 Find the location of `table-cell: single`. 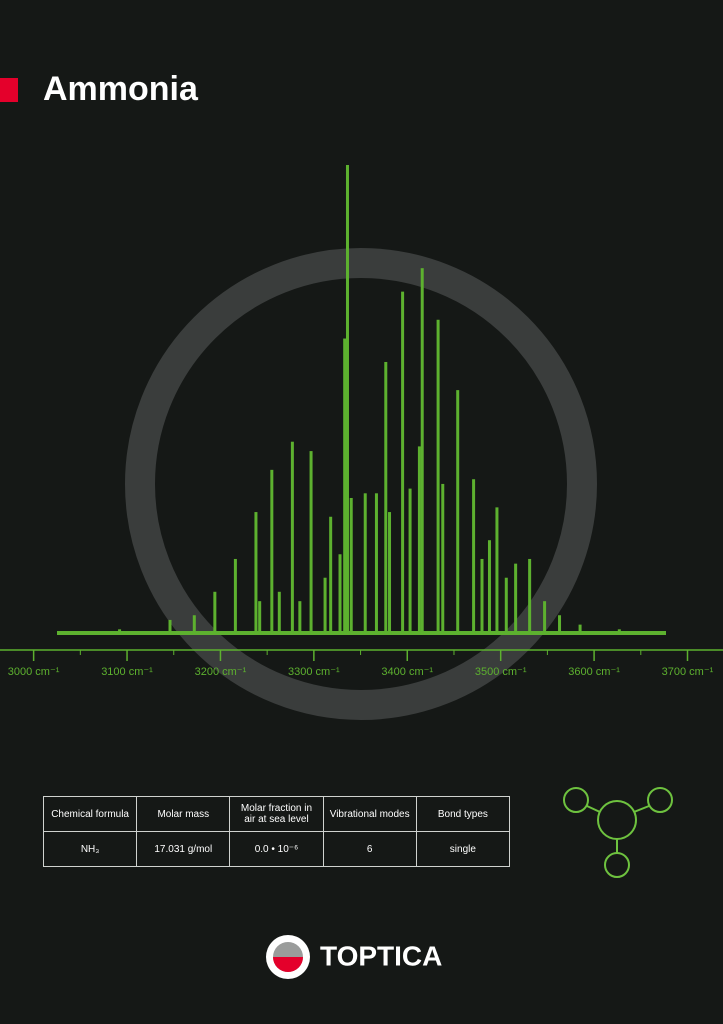

table-cell: single is located at coordinates (463, 849).